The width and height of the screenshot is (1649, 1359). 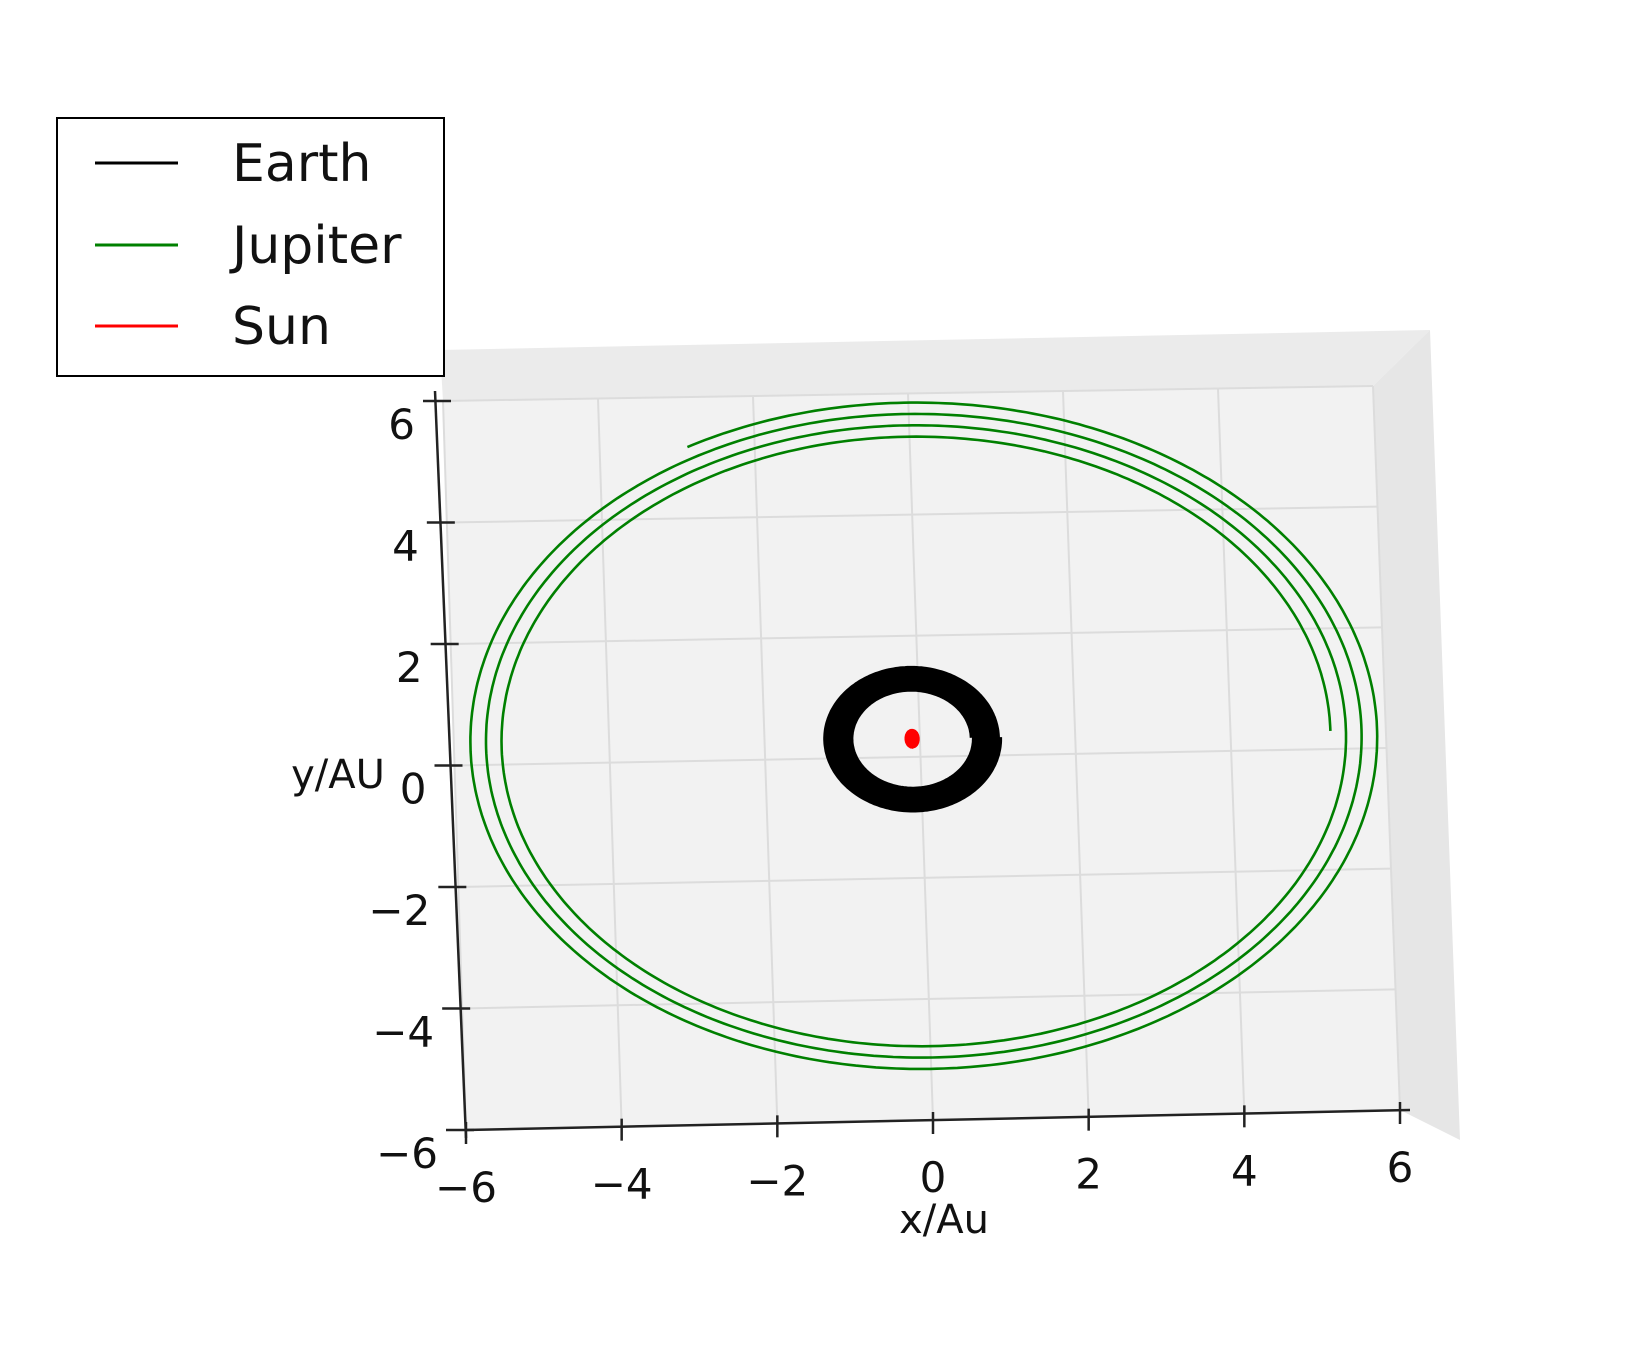 What do you see at coordinates (301, 164) in the screenshot?
I see `legend-label-earth: Earth` at bounding box center [301, 164].